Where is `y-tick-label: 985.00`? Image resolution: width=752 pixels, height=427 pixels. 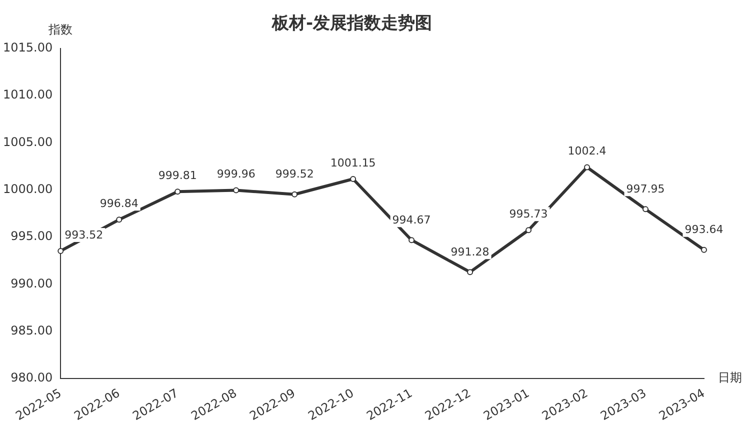 y-tick-label: 985.00 is located at coordinates (31, 330).